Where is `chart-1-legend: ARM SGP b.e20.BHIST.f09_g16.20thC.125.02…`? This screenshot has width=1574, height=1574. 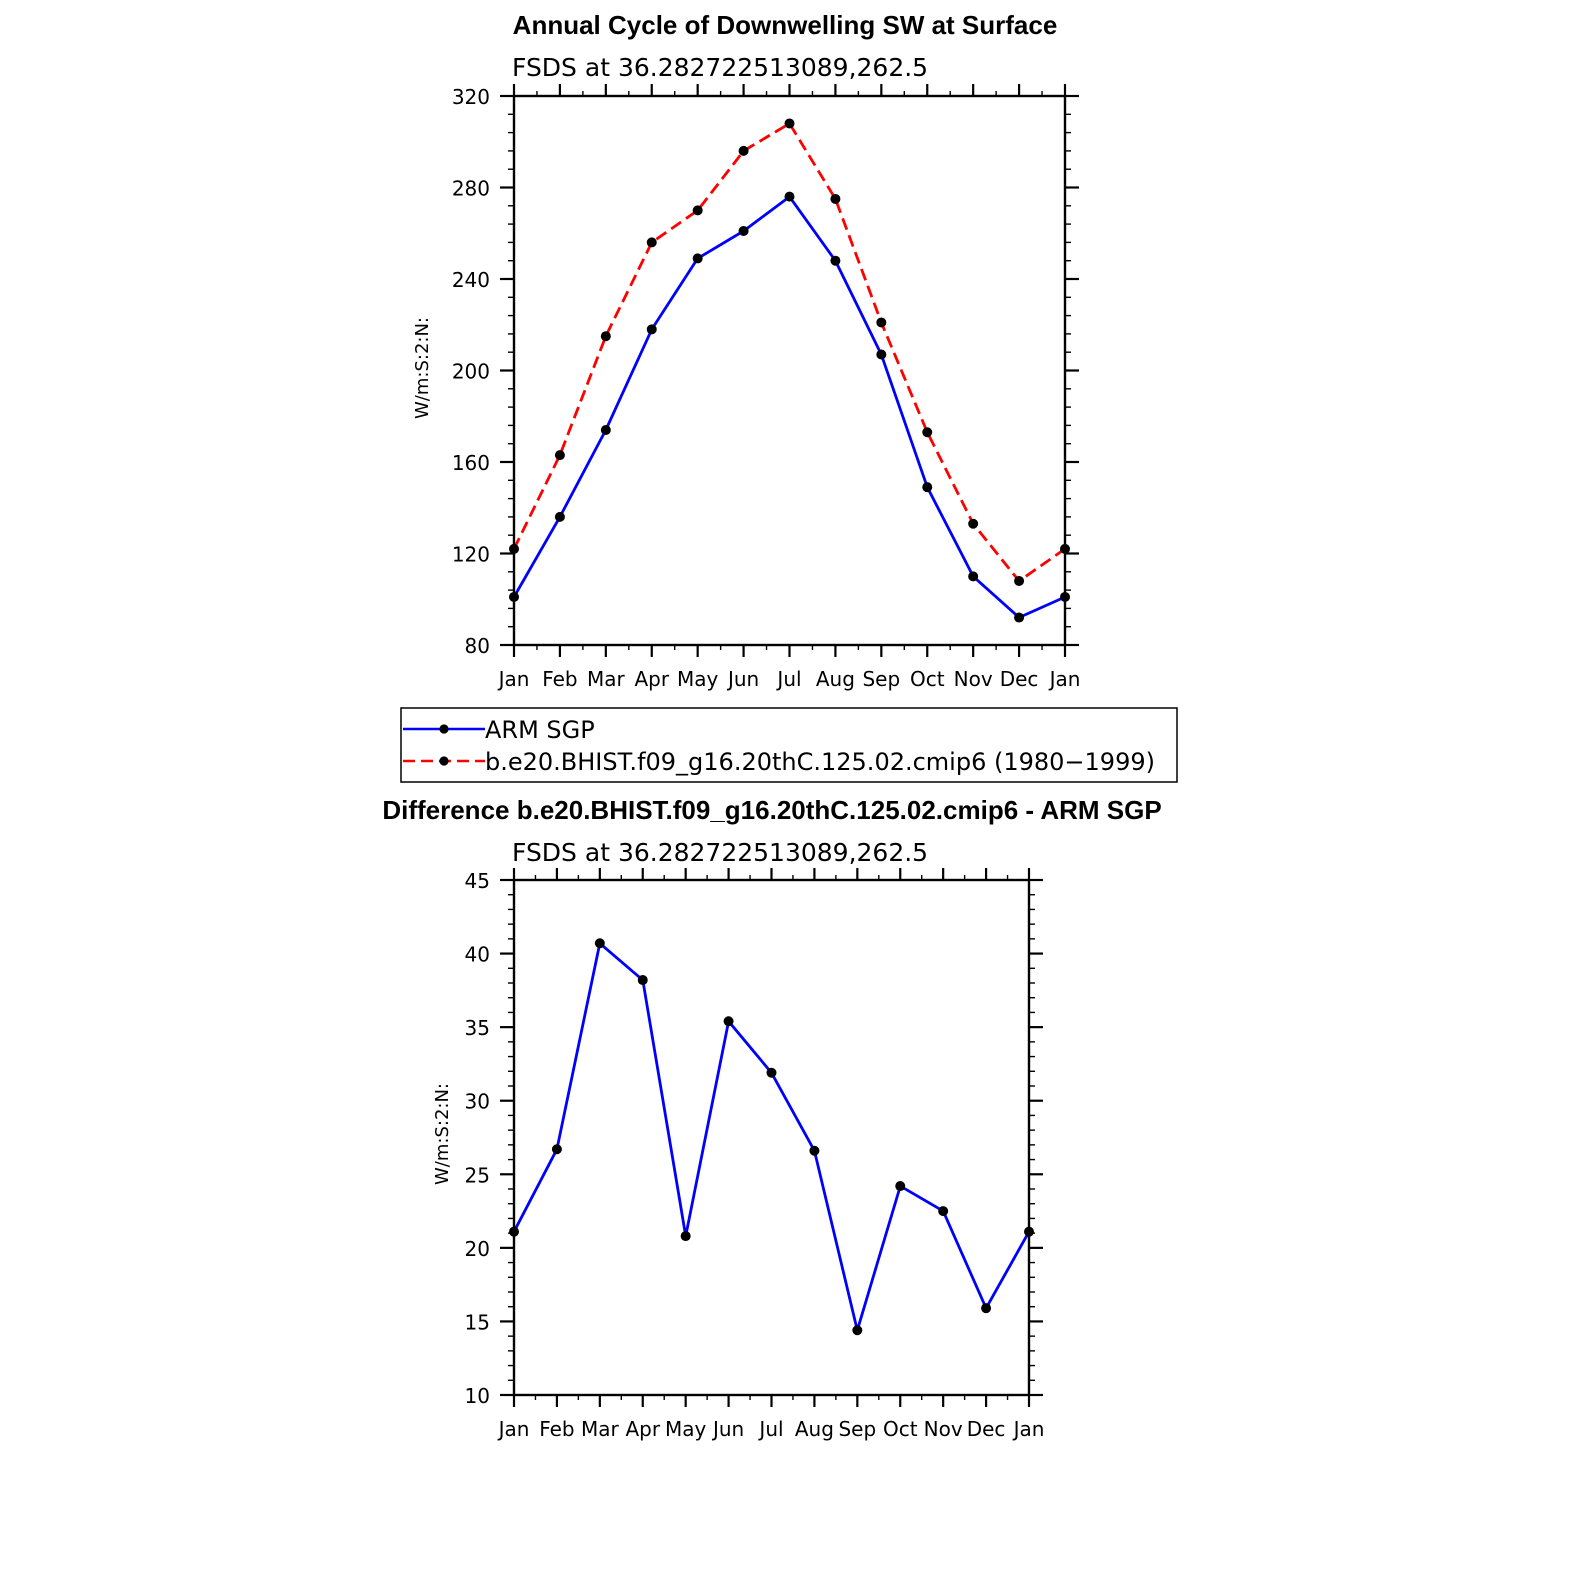
chart-1-legend: ARM SGP b.e20.BHIST.f09_g16.20thC.125.02… is located at coordinates (789, 745).